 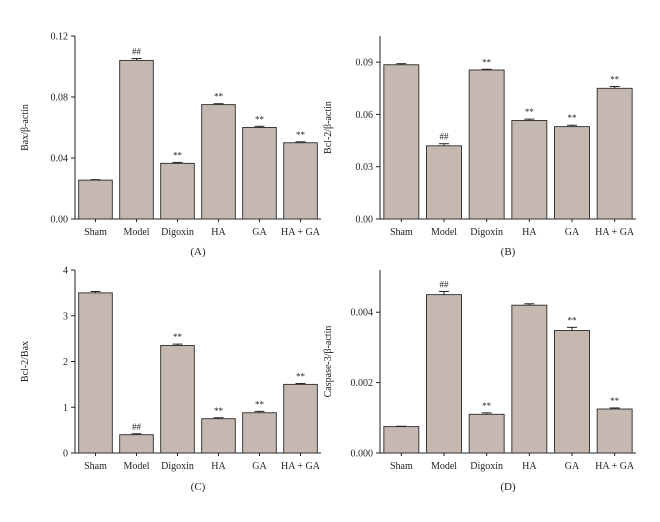 I want to click on panel-label: (D), so click(x=508, y=487).